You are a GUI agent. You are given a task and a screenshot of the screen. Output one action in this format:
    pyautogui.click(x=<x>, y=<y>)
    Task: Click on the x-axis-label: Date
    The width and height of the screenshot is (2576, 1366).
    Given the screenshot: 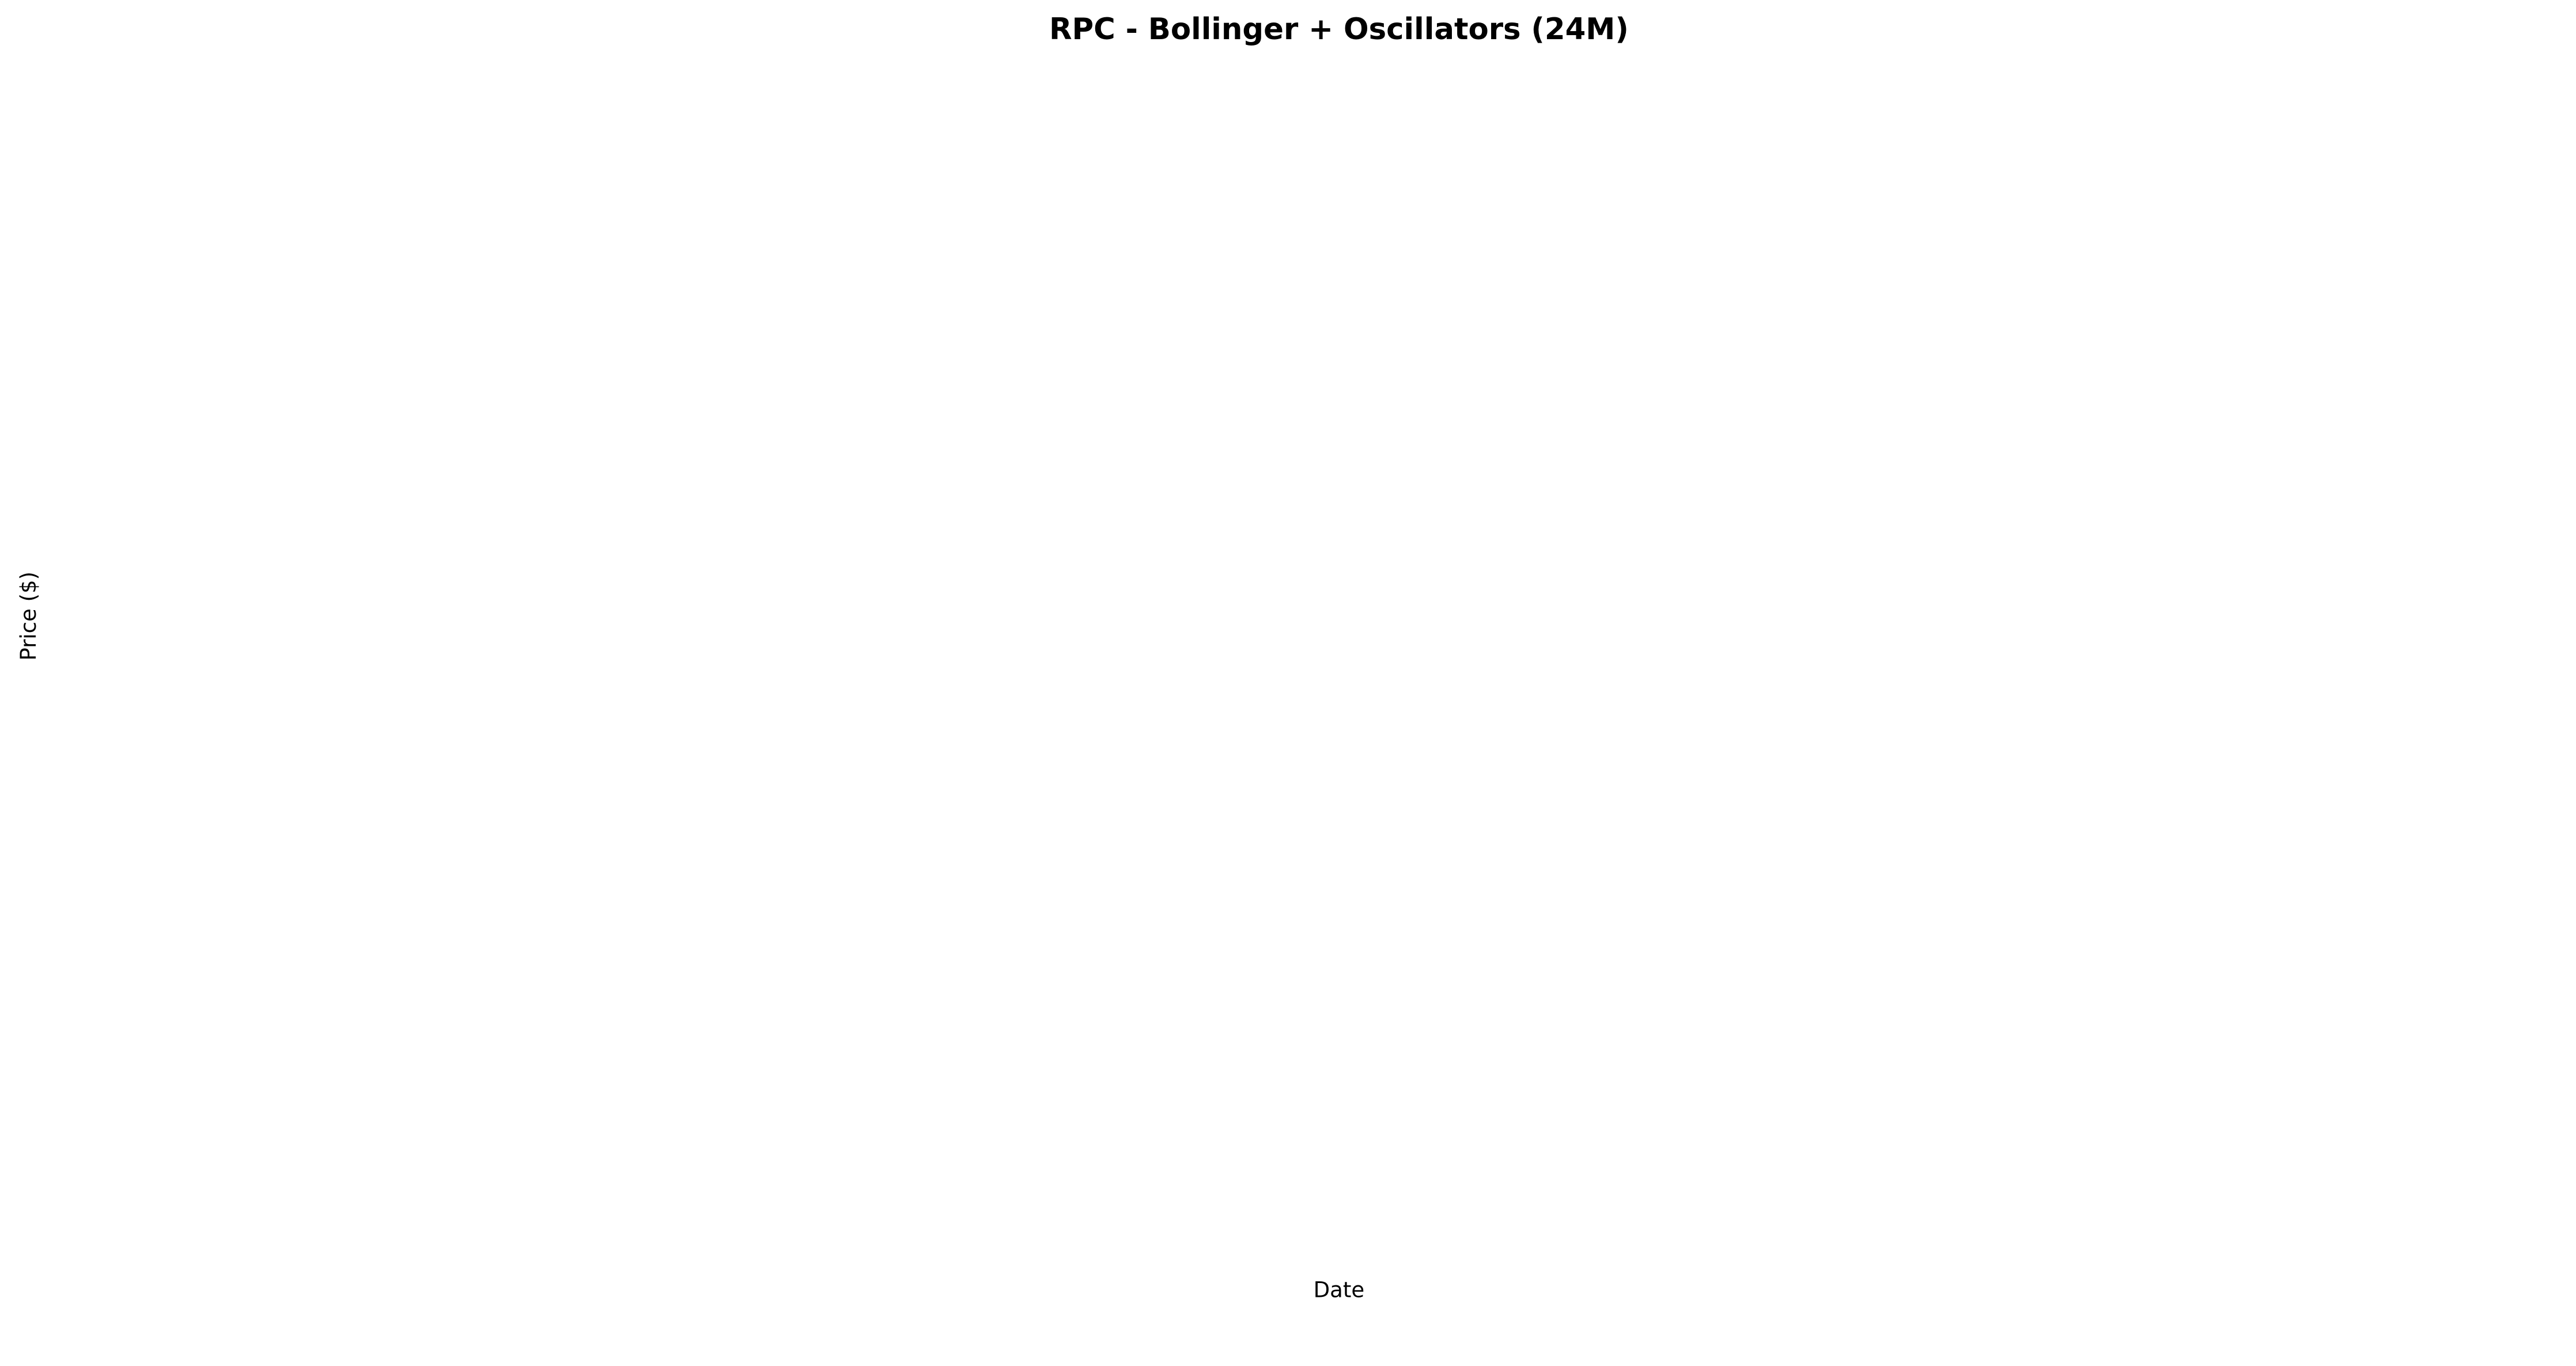 What is the action you would take?
    pyautogui.click(x=1339, y=1290)
    